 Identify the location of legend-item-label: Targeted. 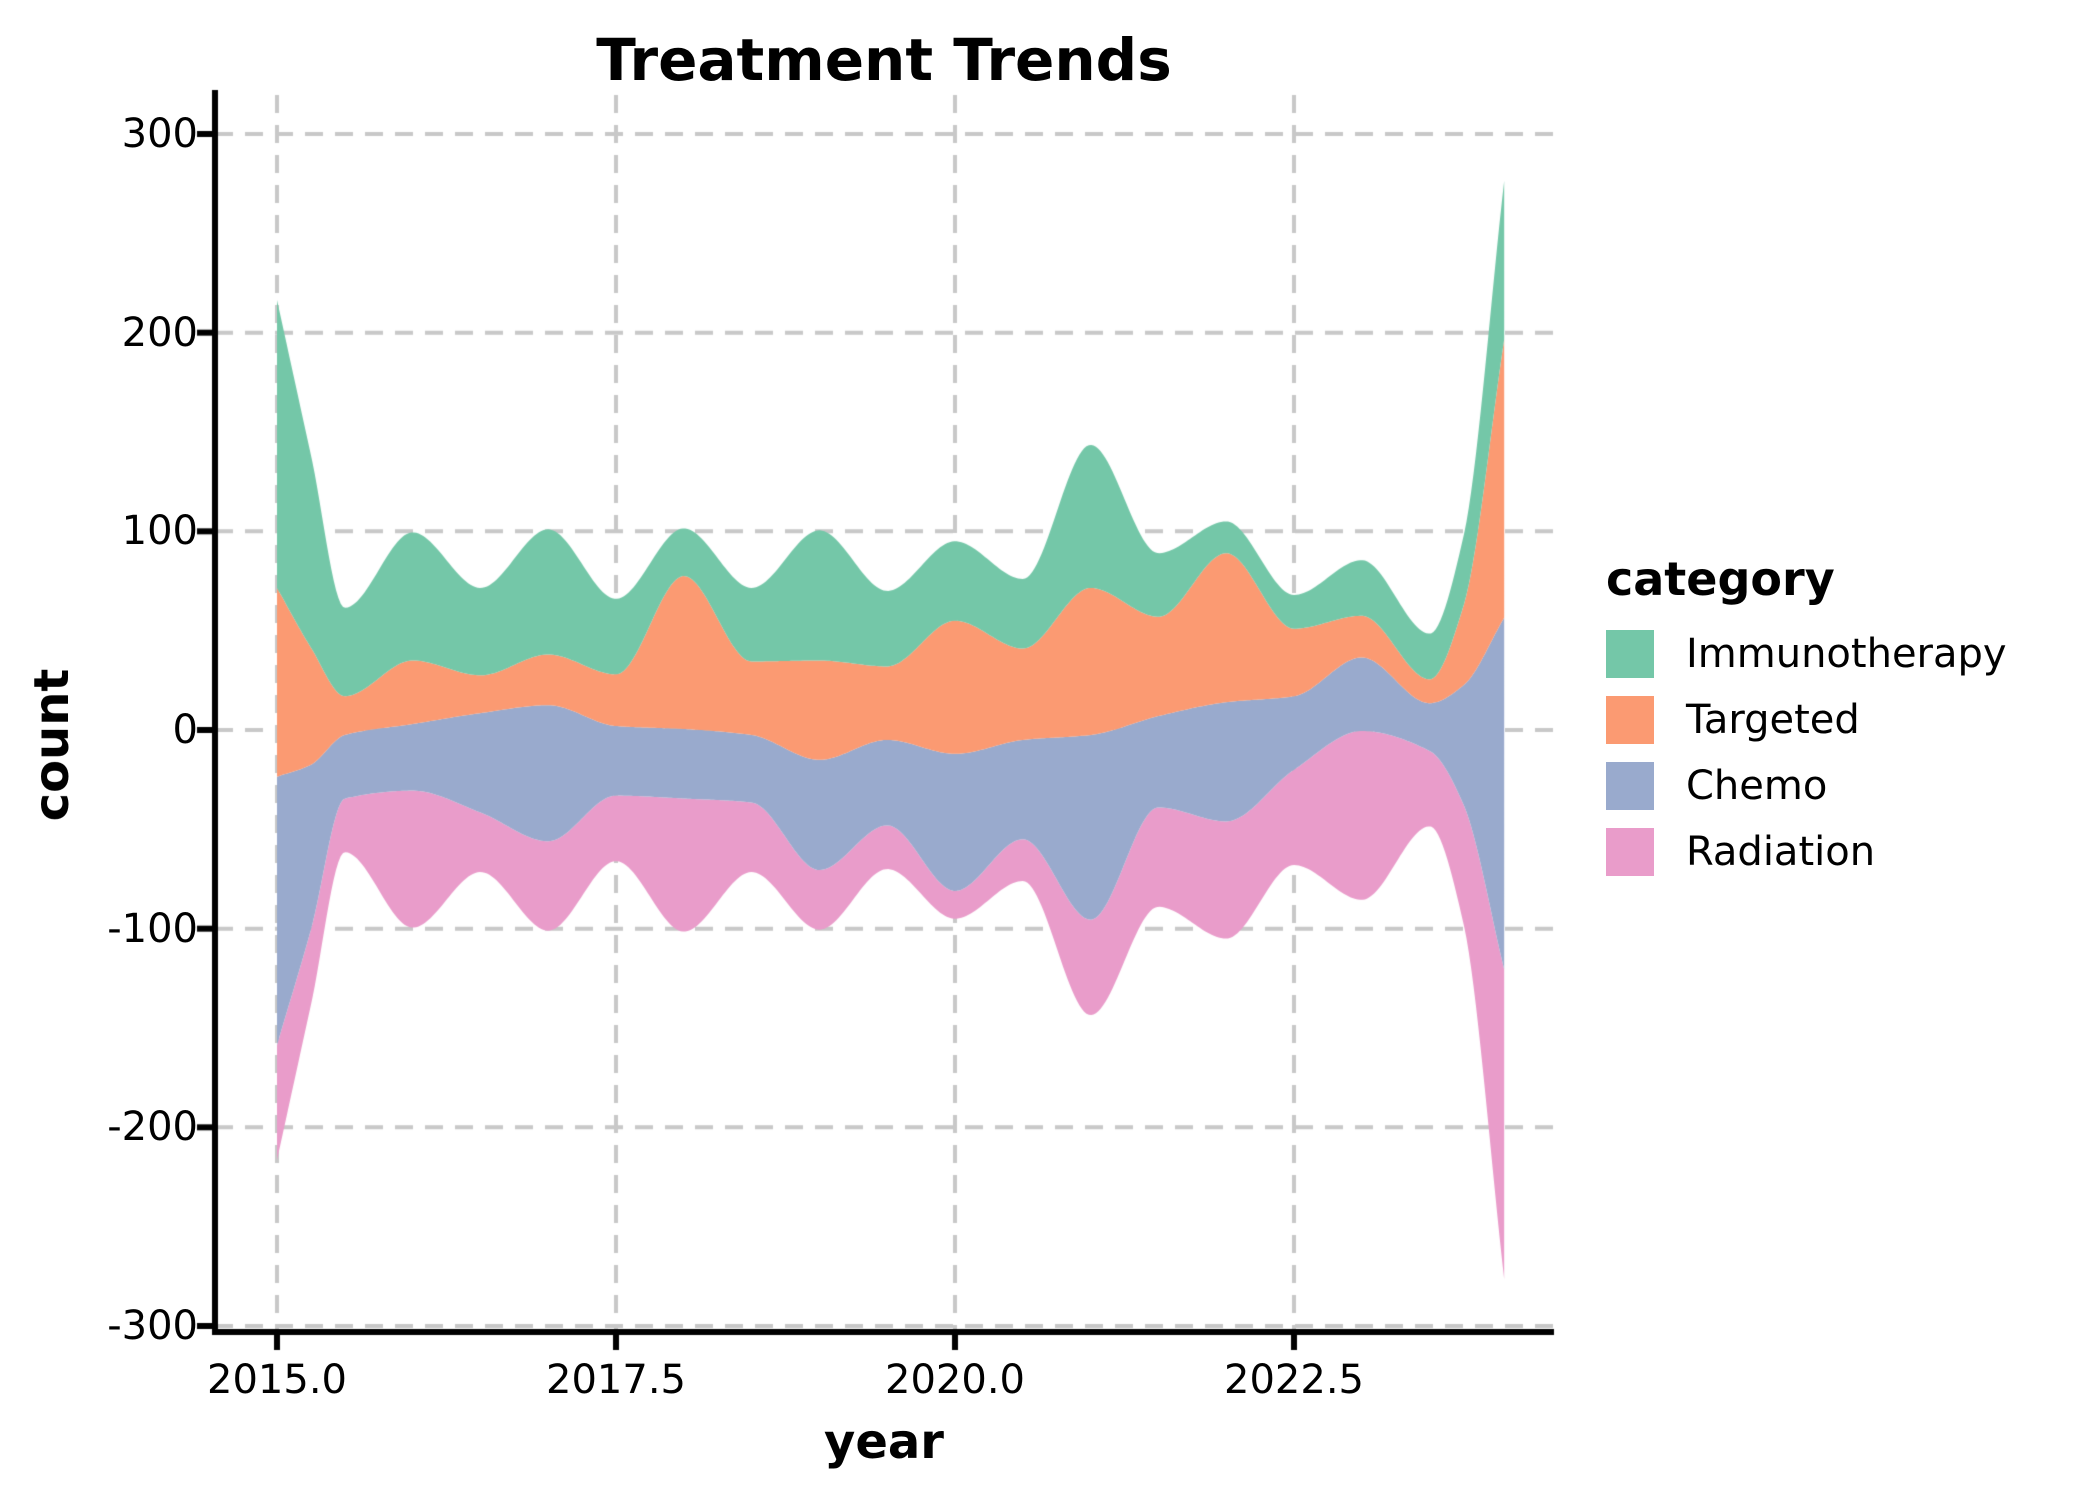
(1773, 720).